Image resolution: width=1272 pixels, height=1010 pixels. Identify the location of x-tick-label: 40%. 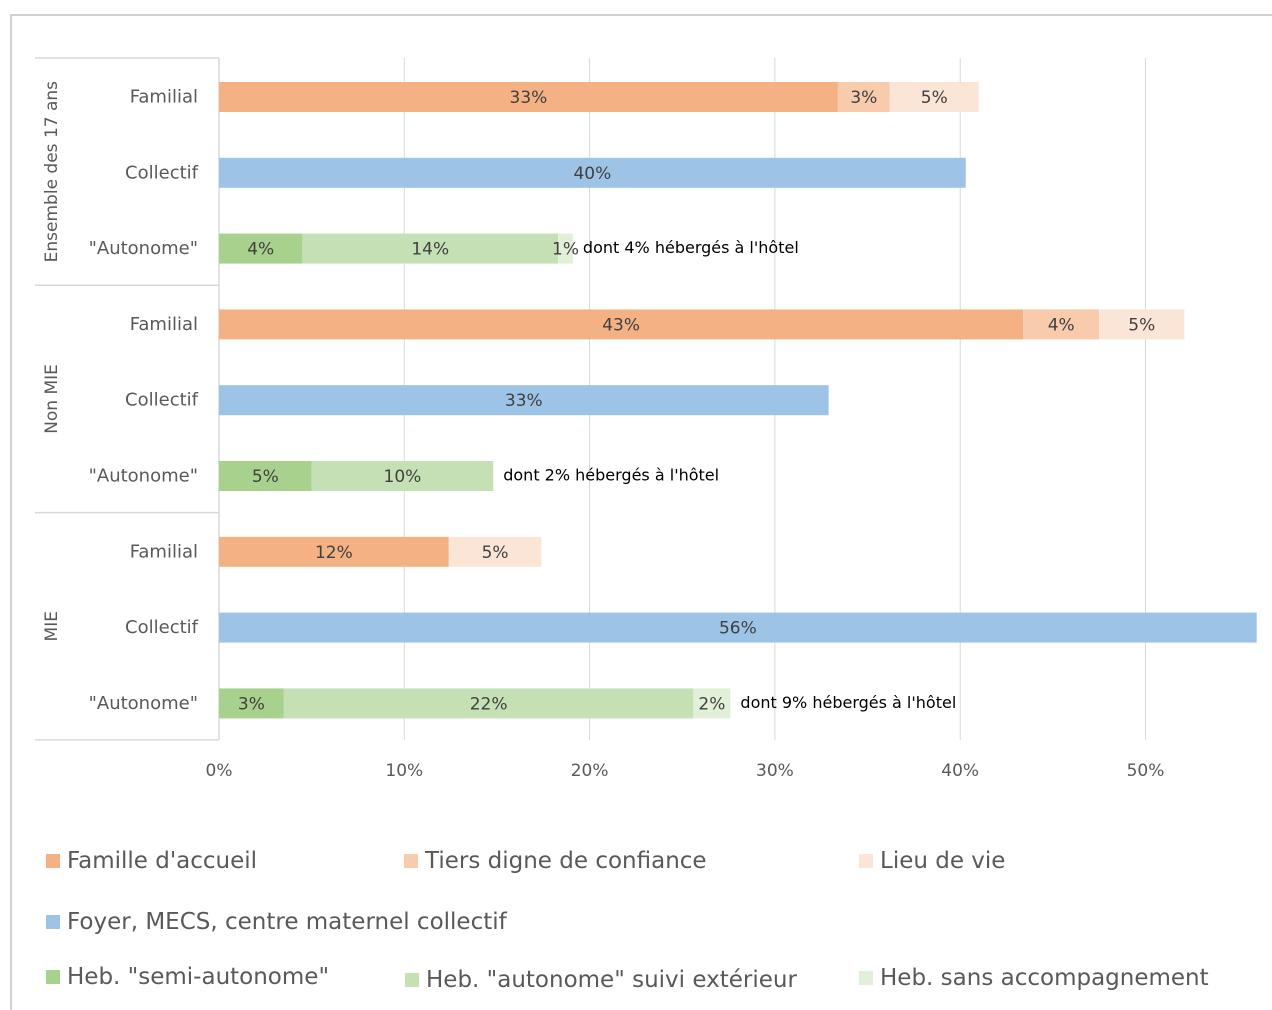
(960, 771).